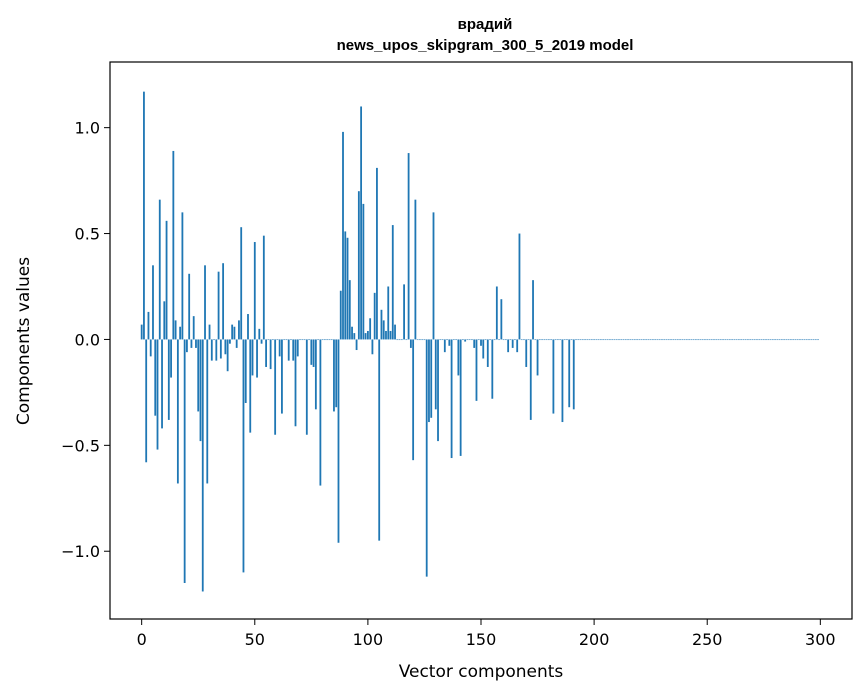  What do you see at coordinates (820, 639) in the screenshot?
I see `x-tick-label: 300` at bounding box center [820, 639].